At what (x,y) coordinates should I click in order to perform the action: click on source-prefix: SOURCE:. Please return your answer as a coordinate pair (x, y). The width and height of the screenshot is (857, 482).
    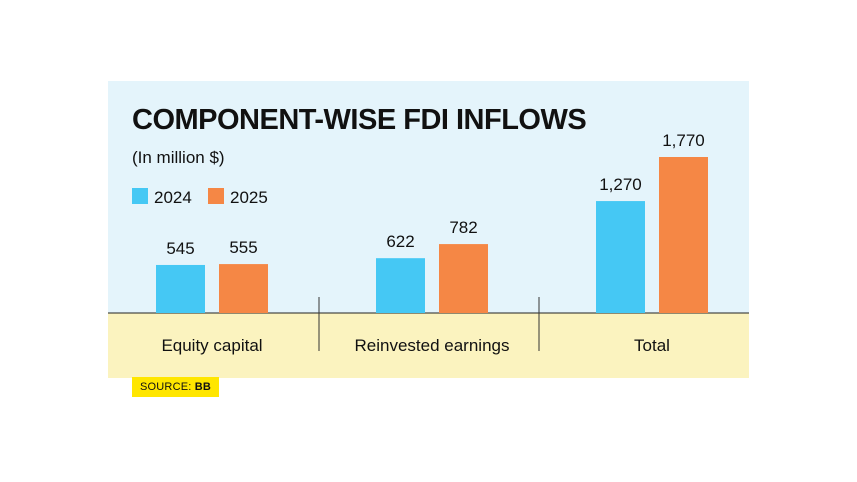
    Looking at the image, I should click on (167, 387).